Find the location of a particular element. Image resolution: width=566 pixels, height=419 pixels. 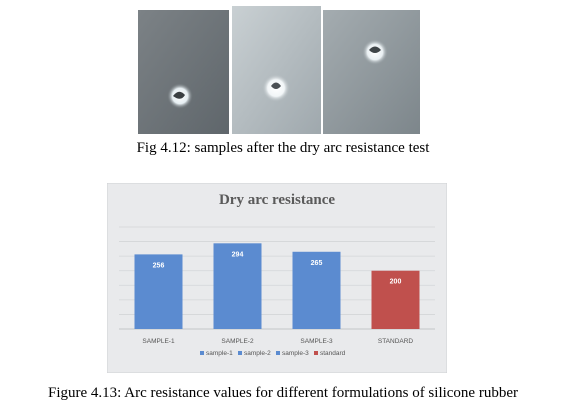

data-label-sample-1: 256 is located at coordinates (159, 265).